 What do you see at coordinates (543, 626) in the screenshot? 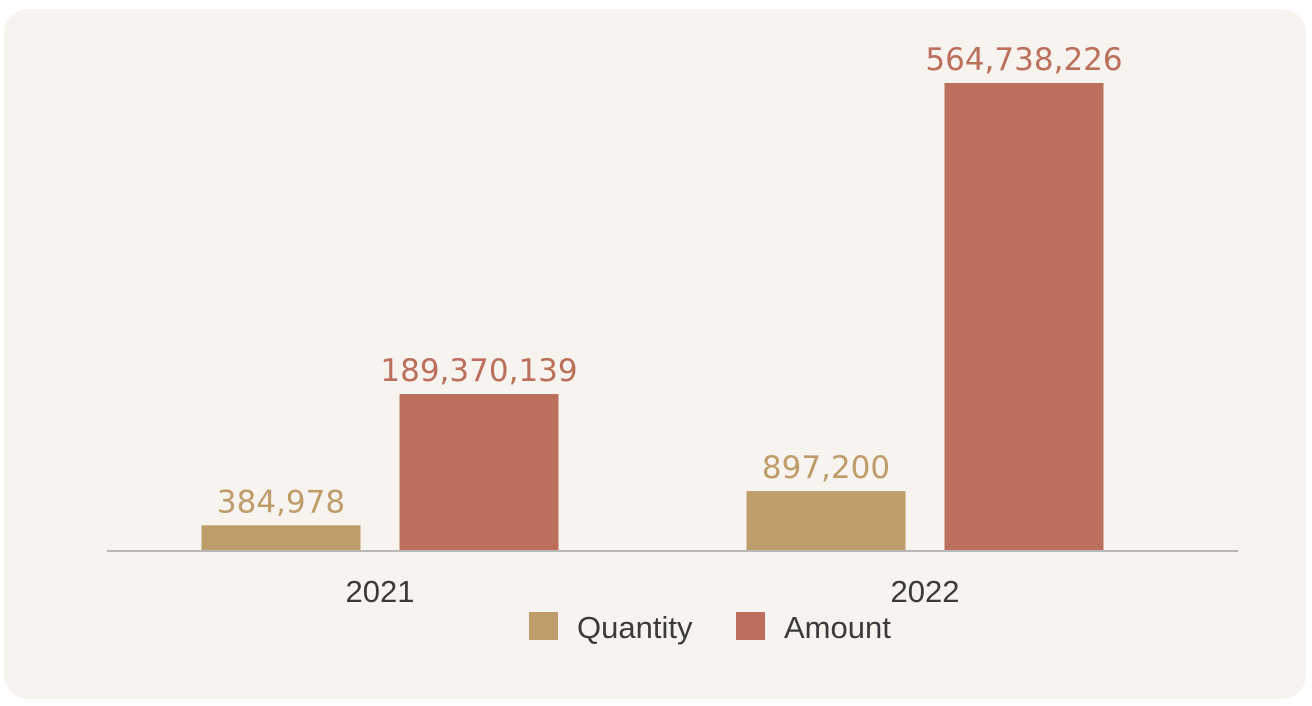
I see `legend-swatch-quantity` at bounding box center [543, 626].